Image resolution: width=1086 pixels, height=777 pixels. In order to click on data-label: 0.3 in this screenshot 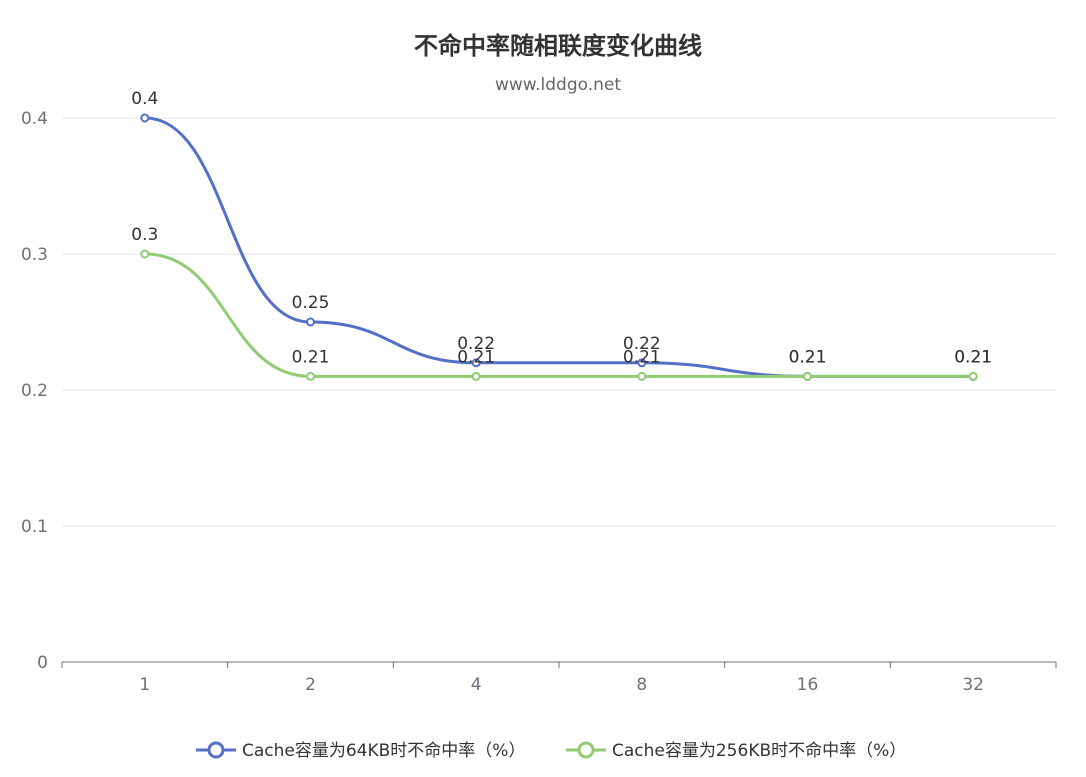, I will do `click(144, 235)`.